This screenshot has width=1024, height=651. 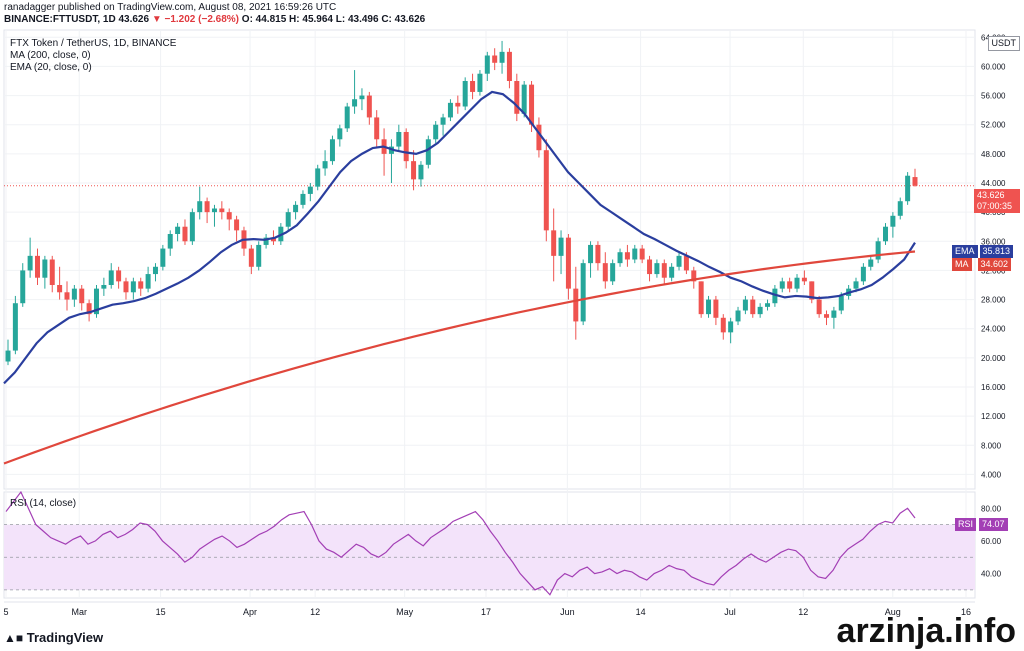 What do you see at coordinates (250, 612) in the screenshot?
I see `time-tick-label: Apr` at bounding box center [250, 612].